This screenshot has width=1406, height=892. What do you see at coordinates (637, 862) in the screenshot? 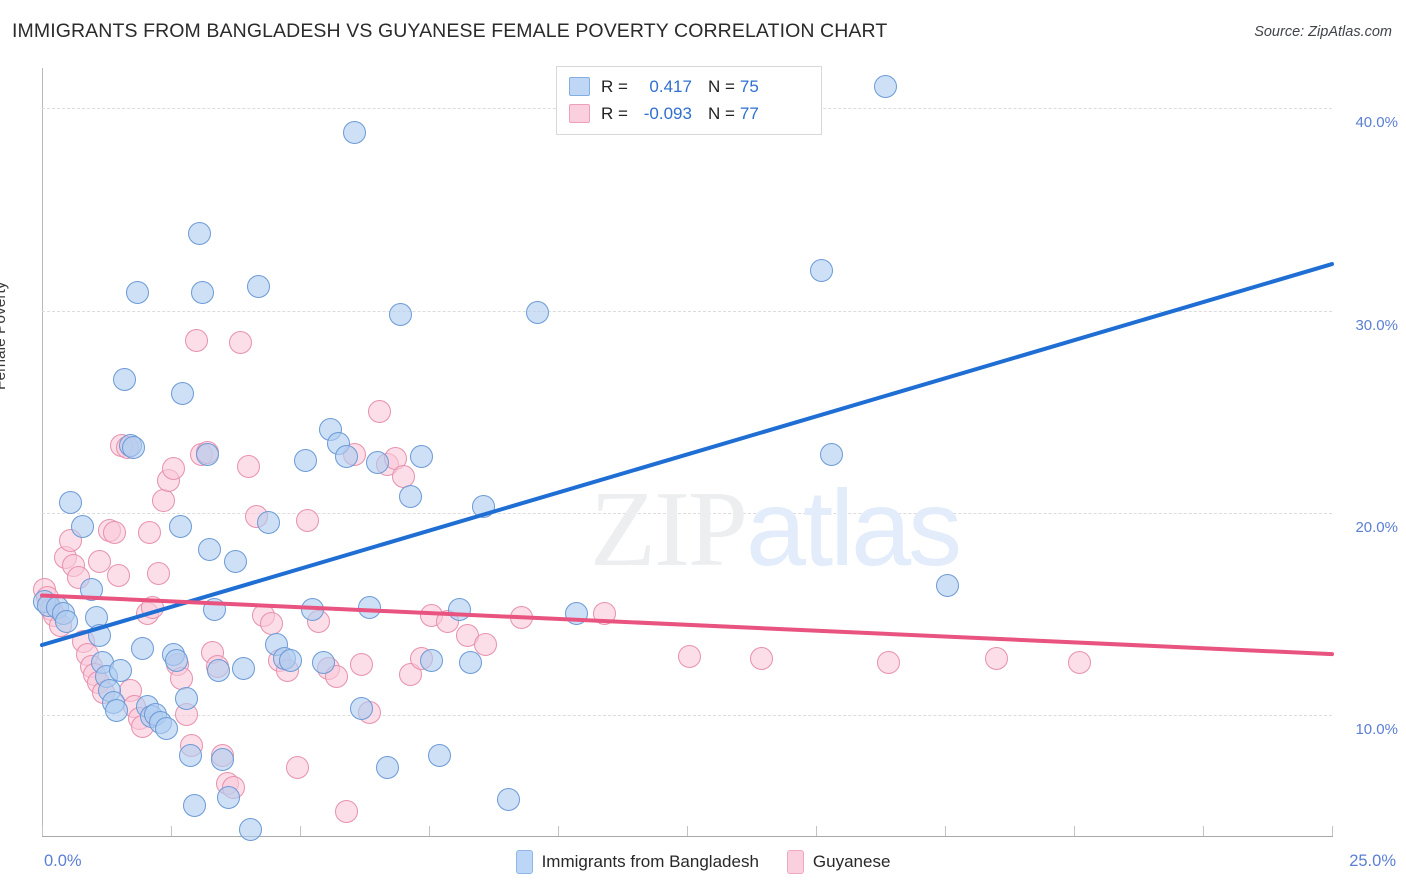
I see `legend-item-bangladesh: Immigrants from Bangladesh` at bounding box center [637, 862].